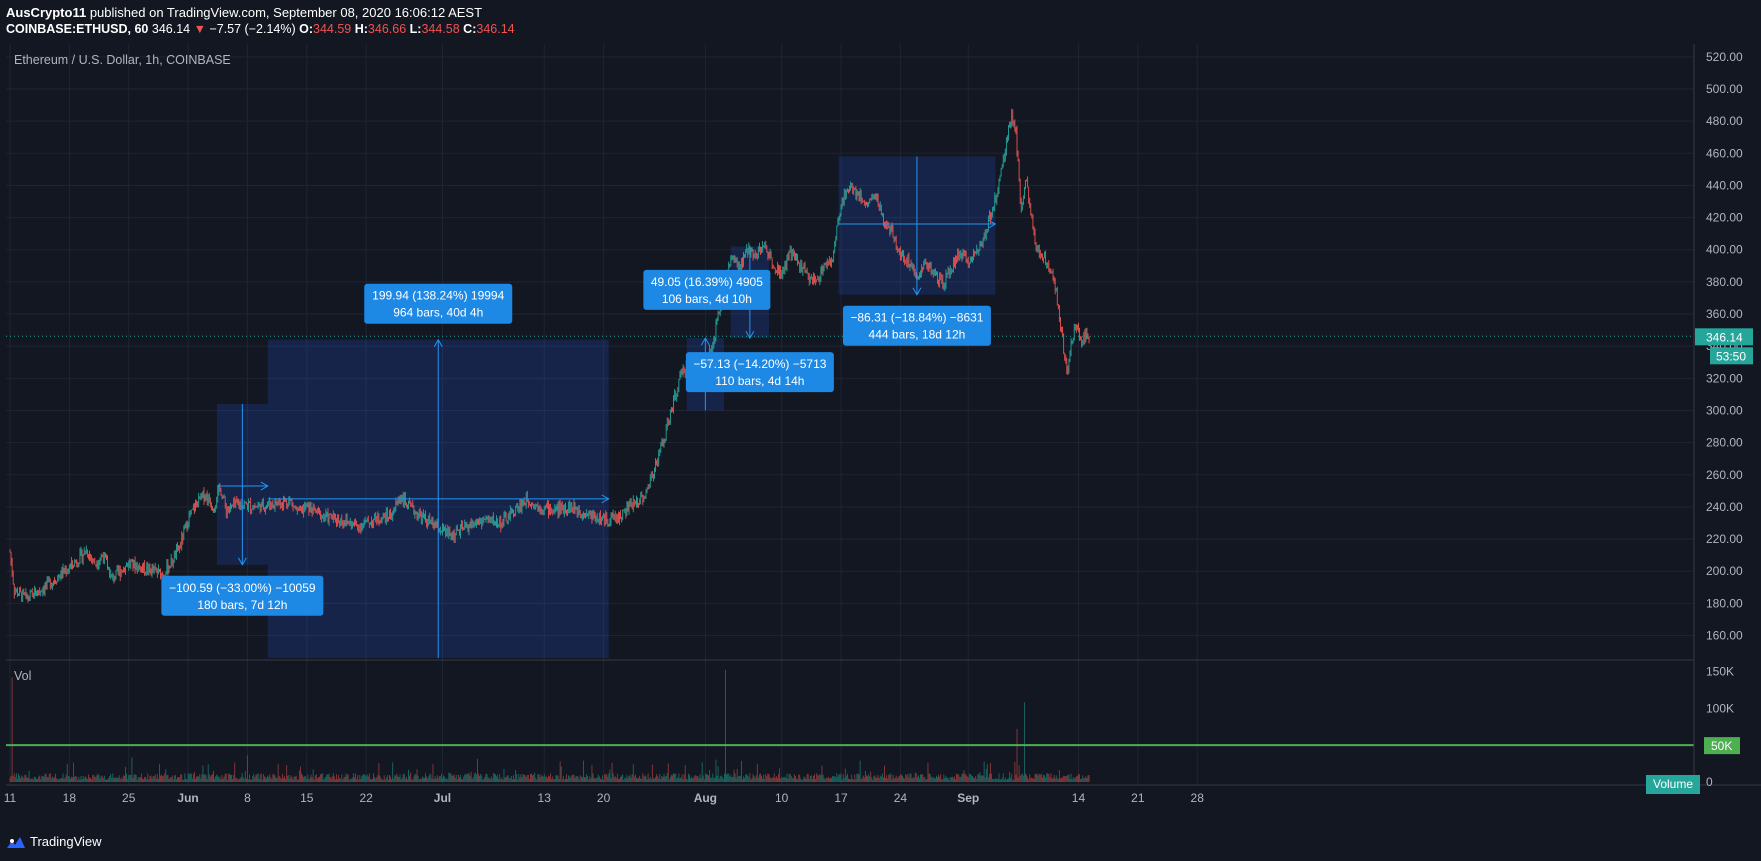  Describe the element at coordinates (440, 29) in the screenshot. I see `low-value: 344.58` at that location.